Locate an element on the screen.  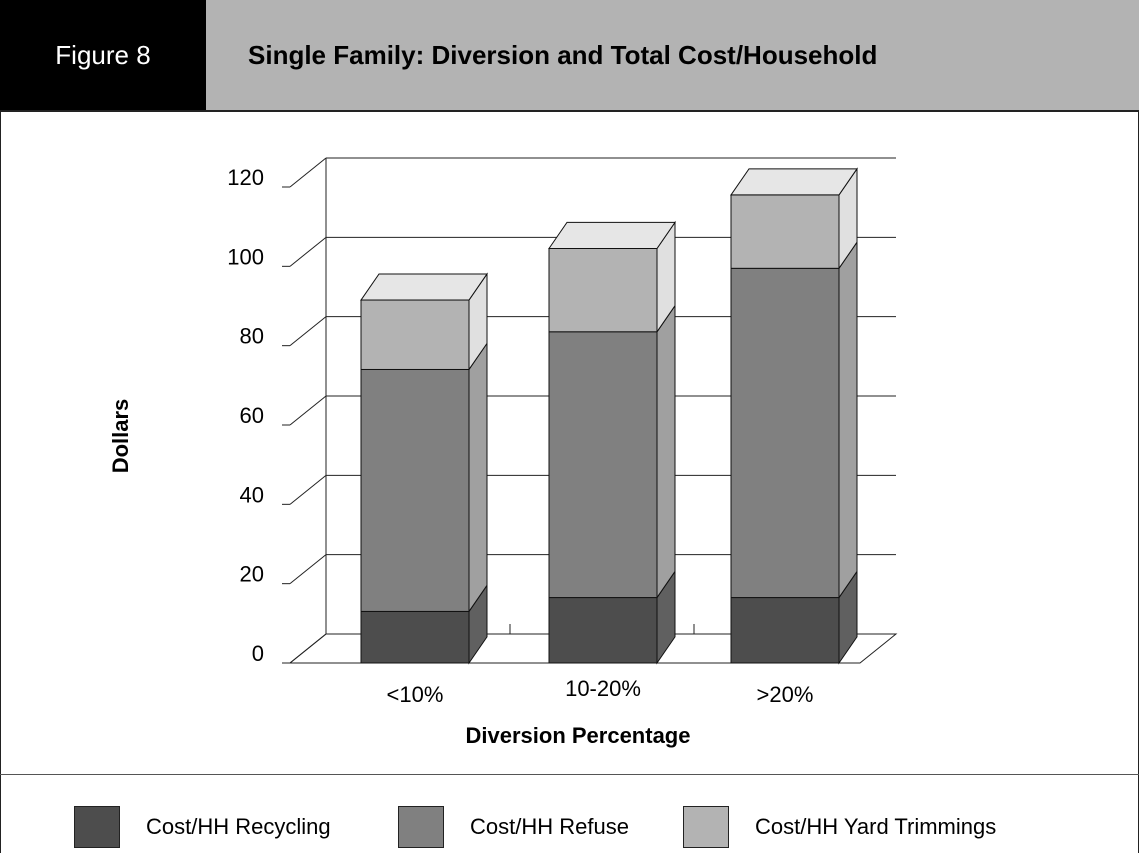
legend-swatch-recycling is located at coordinates (97, 827).